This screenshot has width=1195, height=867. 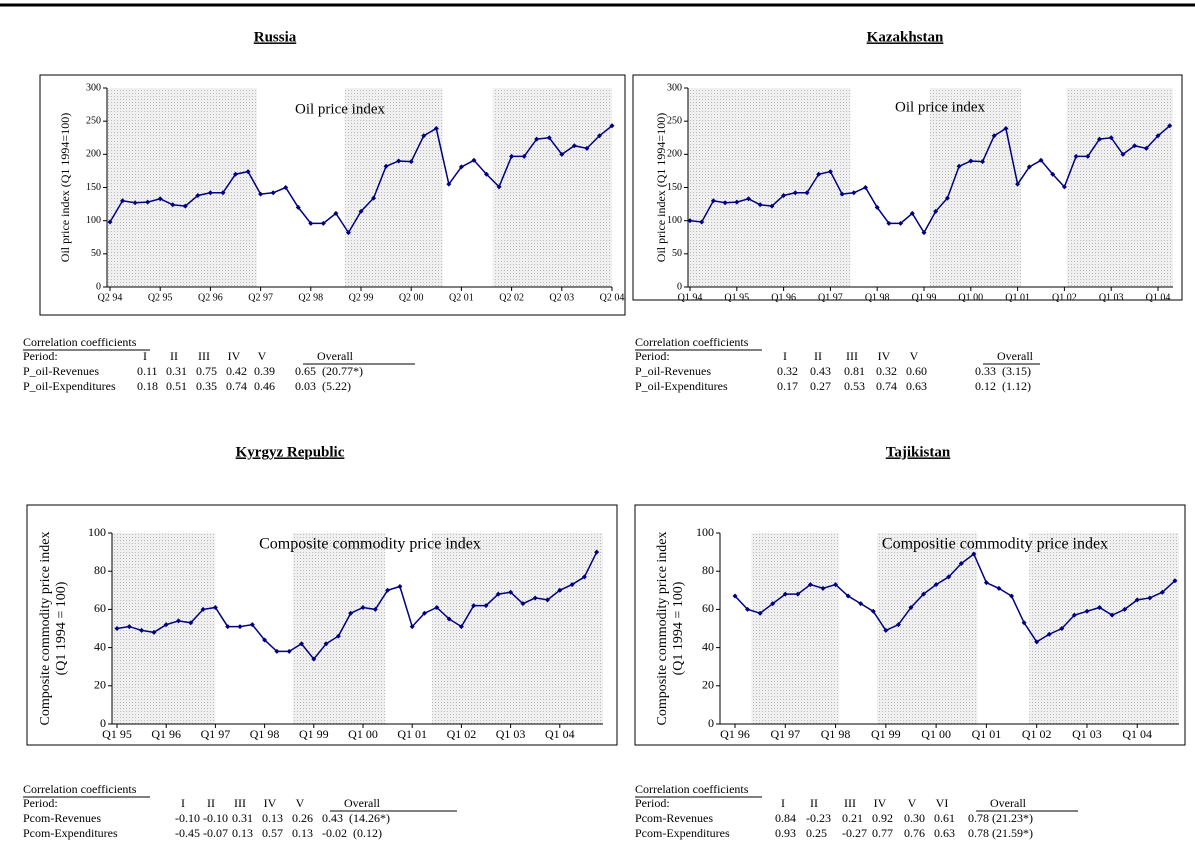 What do you see at coordinates (461, 297) in the screenshot?
I see `x-tick-label: Q2 01` at bounding box center [461, 297].